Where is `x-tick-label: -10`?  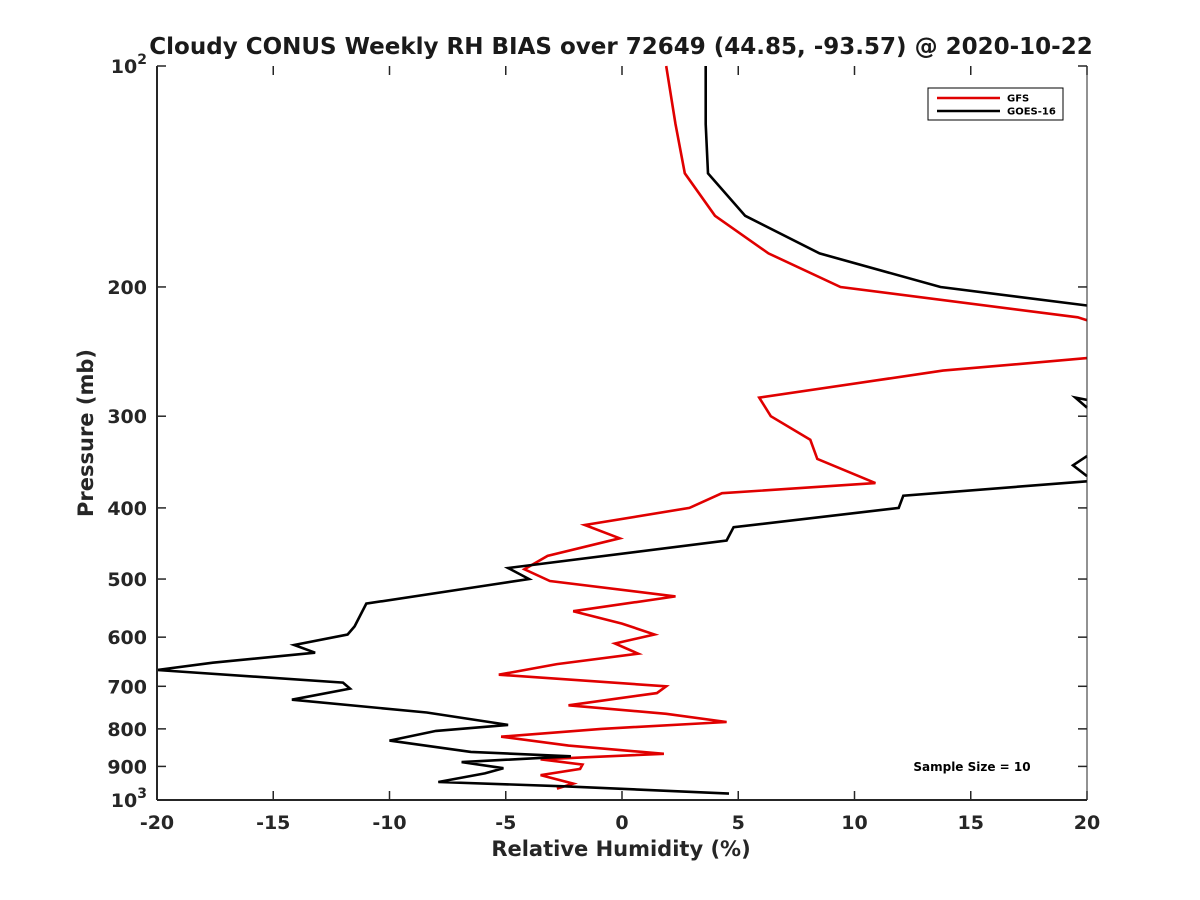 x-tick-label: -10 is located at coordinates (389, 823).